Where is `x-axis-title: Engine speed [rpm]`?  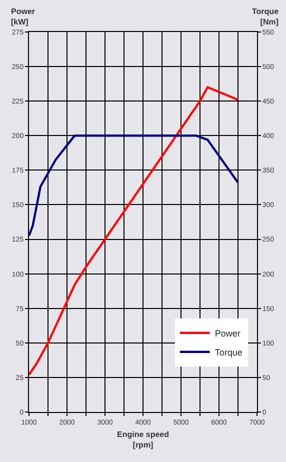 x-axis-title: Engine speed [rpm] is located at coordinates (143, 440).